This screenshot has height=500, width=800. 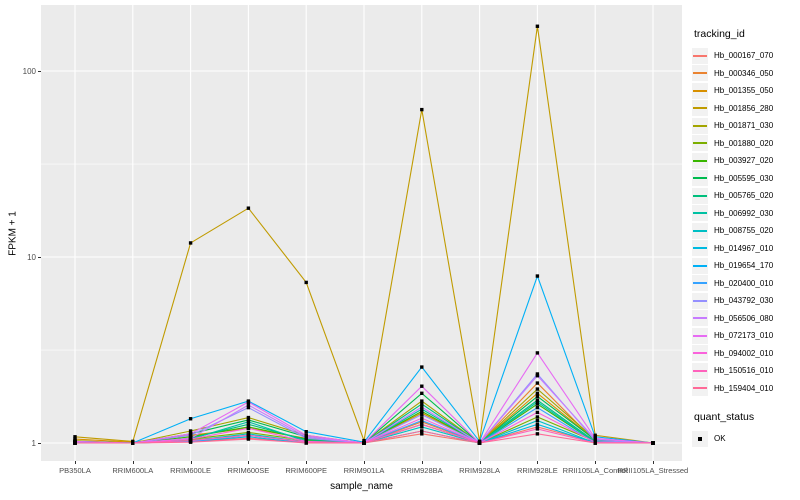 What do you see at coordinates (744, 161) in the screenshot?
I see `legend-label: Hb_003927_020` at bounding box center [744, 161].